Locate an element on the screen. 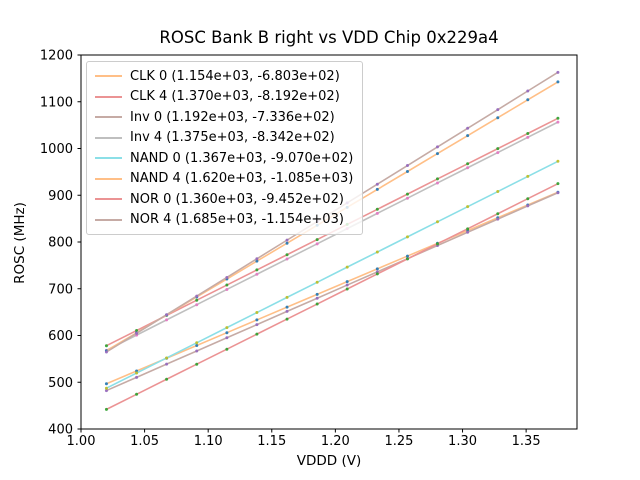  legend-item: NOR 4 (1.685e+03, -1.154e+03) is located at coordinates (224, 220).